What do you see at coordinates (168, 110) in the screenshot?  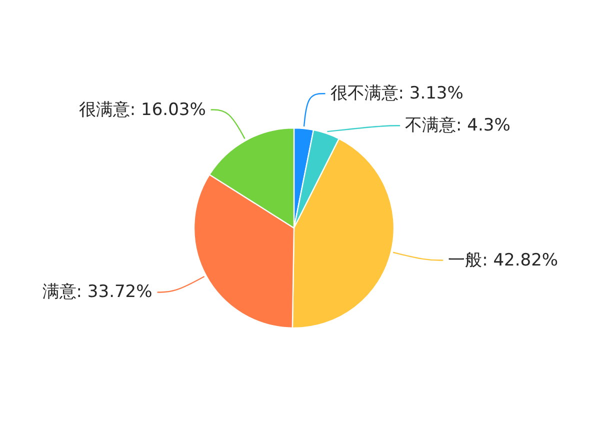 I see `data-label: : 16.03%` at bounding box center [168, 110].